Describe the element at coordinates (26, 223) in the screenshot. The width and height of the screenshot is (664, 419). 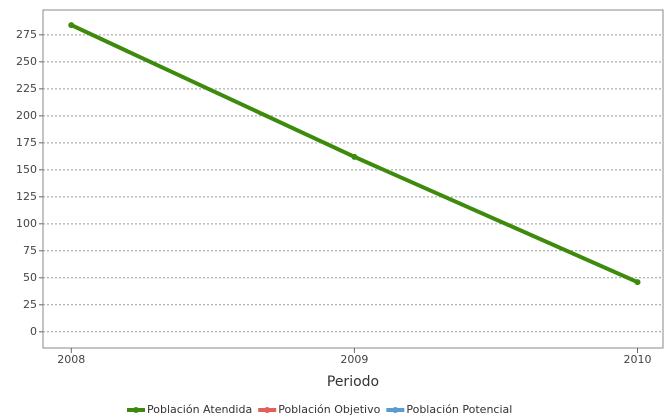
I see `y-tick-label: 100` at that location.